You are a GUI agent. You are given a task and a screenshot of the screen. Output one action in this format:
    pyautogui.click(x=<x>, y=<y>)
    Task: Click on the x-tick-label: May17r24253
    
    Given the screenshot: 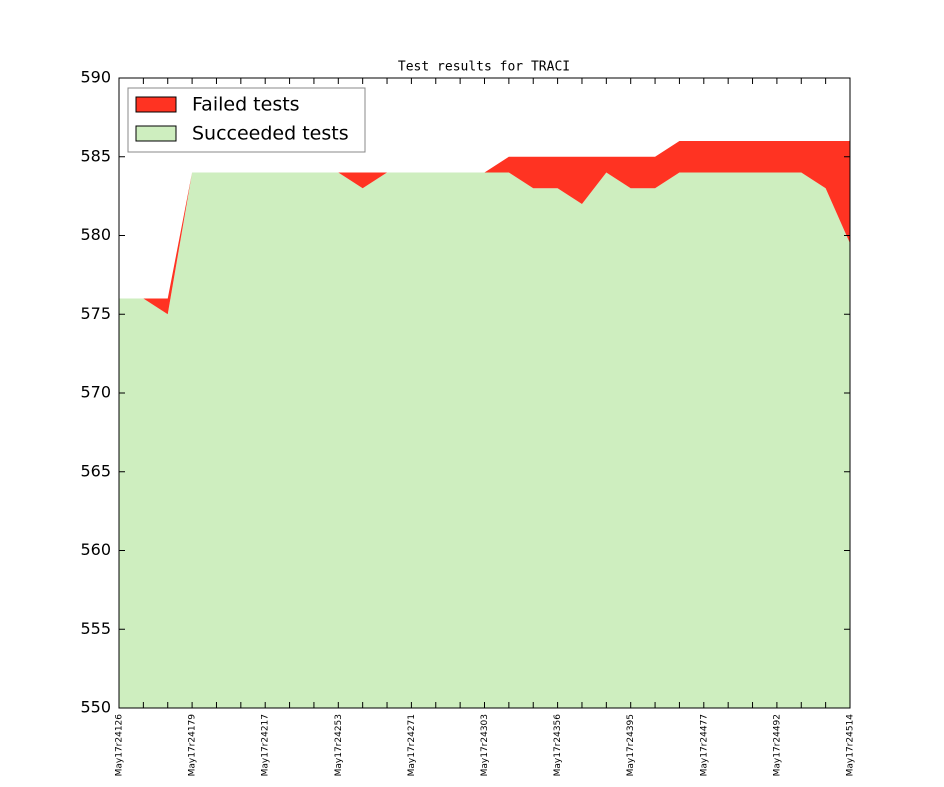 What is the action you would take?
    pyautogui.click(x=339, y=745)
    